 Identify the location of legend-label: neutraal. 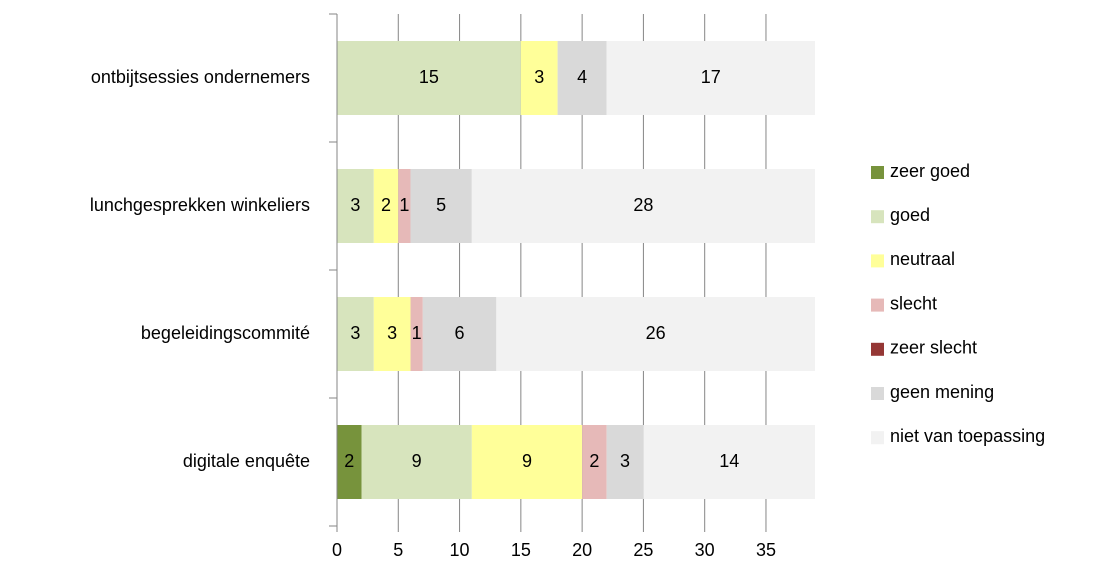
(922, 259).